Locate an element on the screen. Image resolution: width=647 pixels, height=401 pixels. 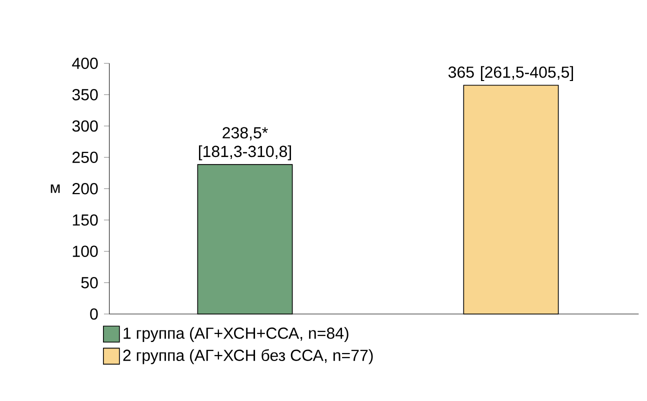
legend-label: 1 группа (АГ+ХСН+ССА, n=84) is located at coordinates (236, 334).